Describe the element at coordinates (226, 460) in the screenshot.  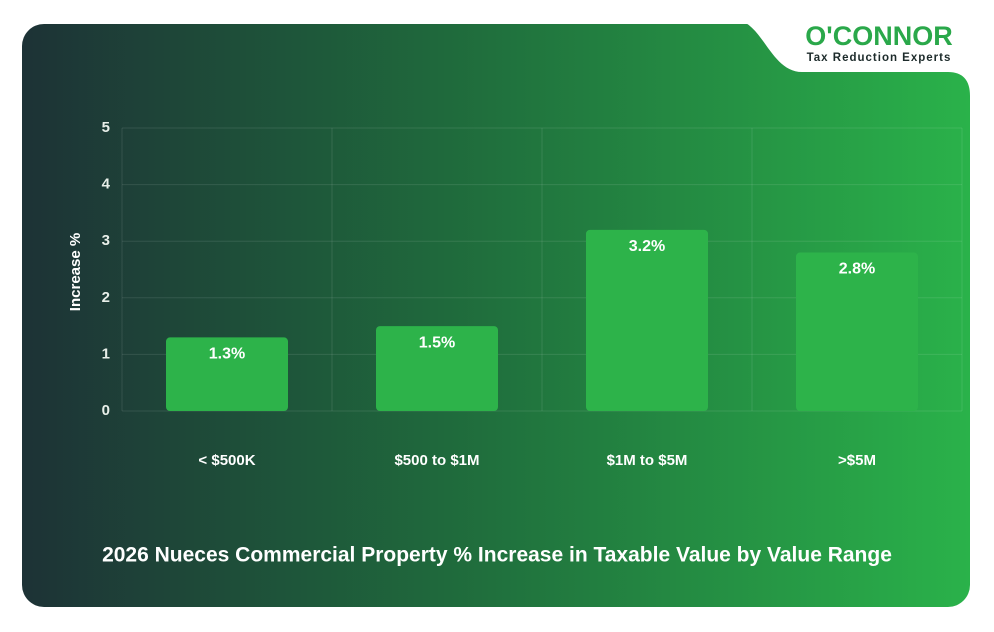
I see `x-tick-label: < $500K` at that location.